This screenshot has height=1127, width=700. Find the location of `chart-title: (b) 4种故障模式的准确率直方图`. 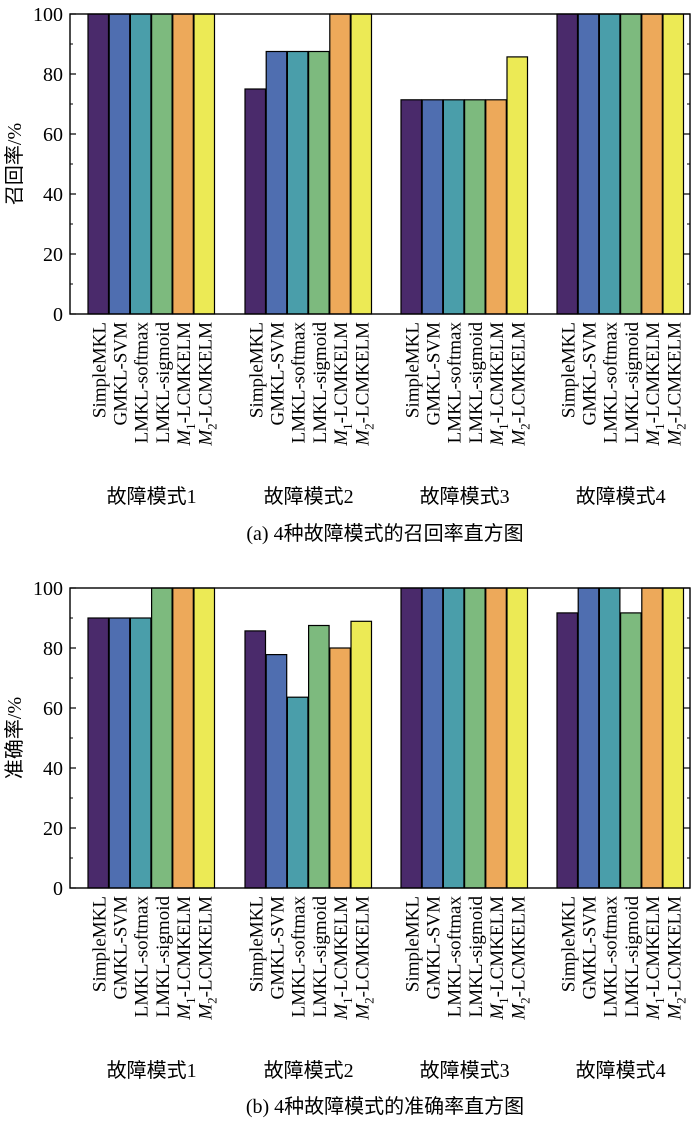

chart-title: (b) 4种故障模式的准确率直方图 is located at coordinates (385, 1106).